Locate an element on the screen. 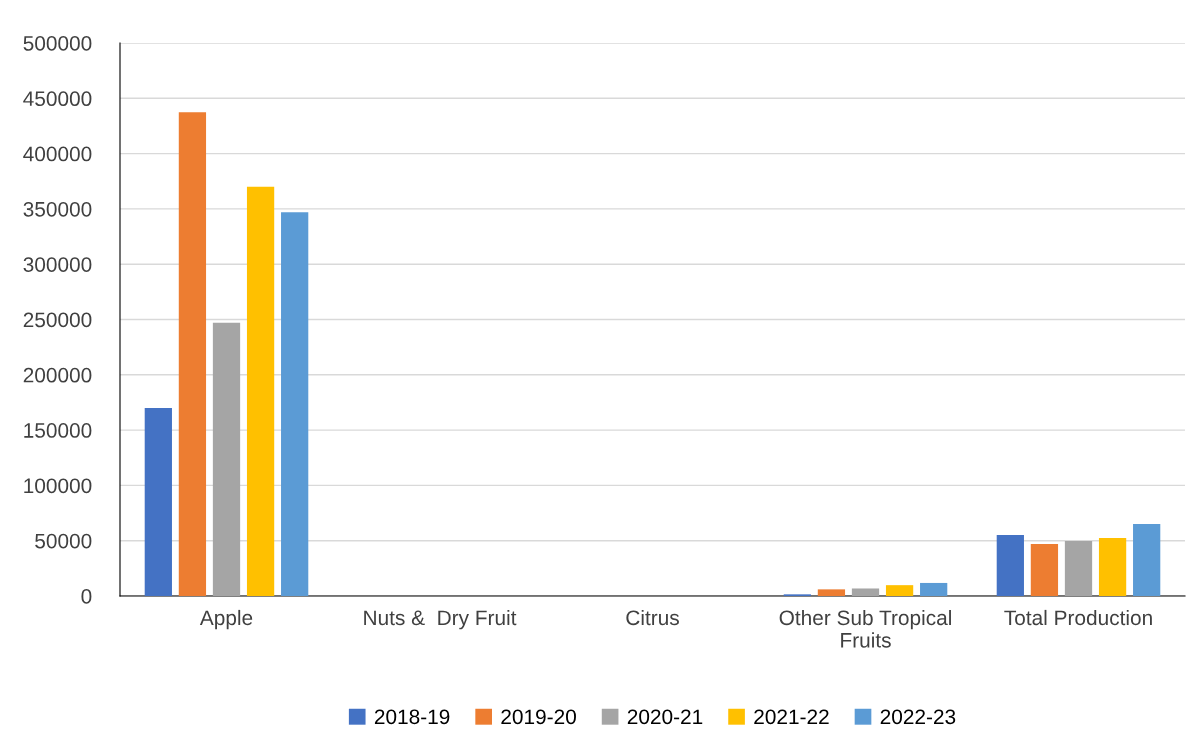 The image size is (1198, 747). y-tick-label: 100000 is located at coordinates (58, 486).